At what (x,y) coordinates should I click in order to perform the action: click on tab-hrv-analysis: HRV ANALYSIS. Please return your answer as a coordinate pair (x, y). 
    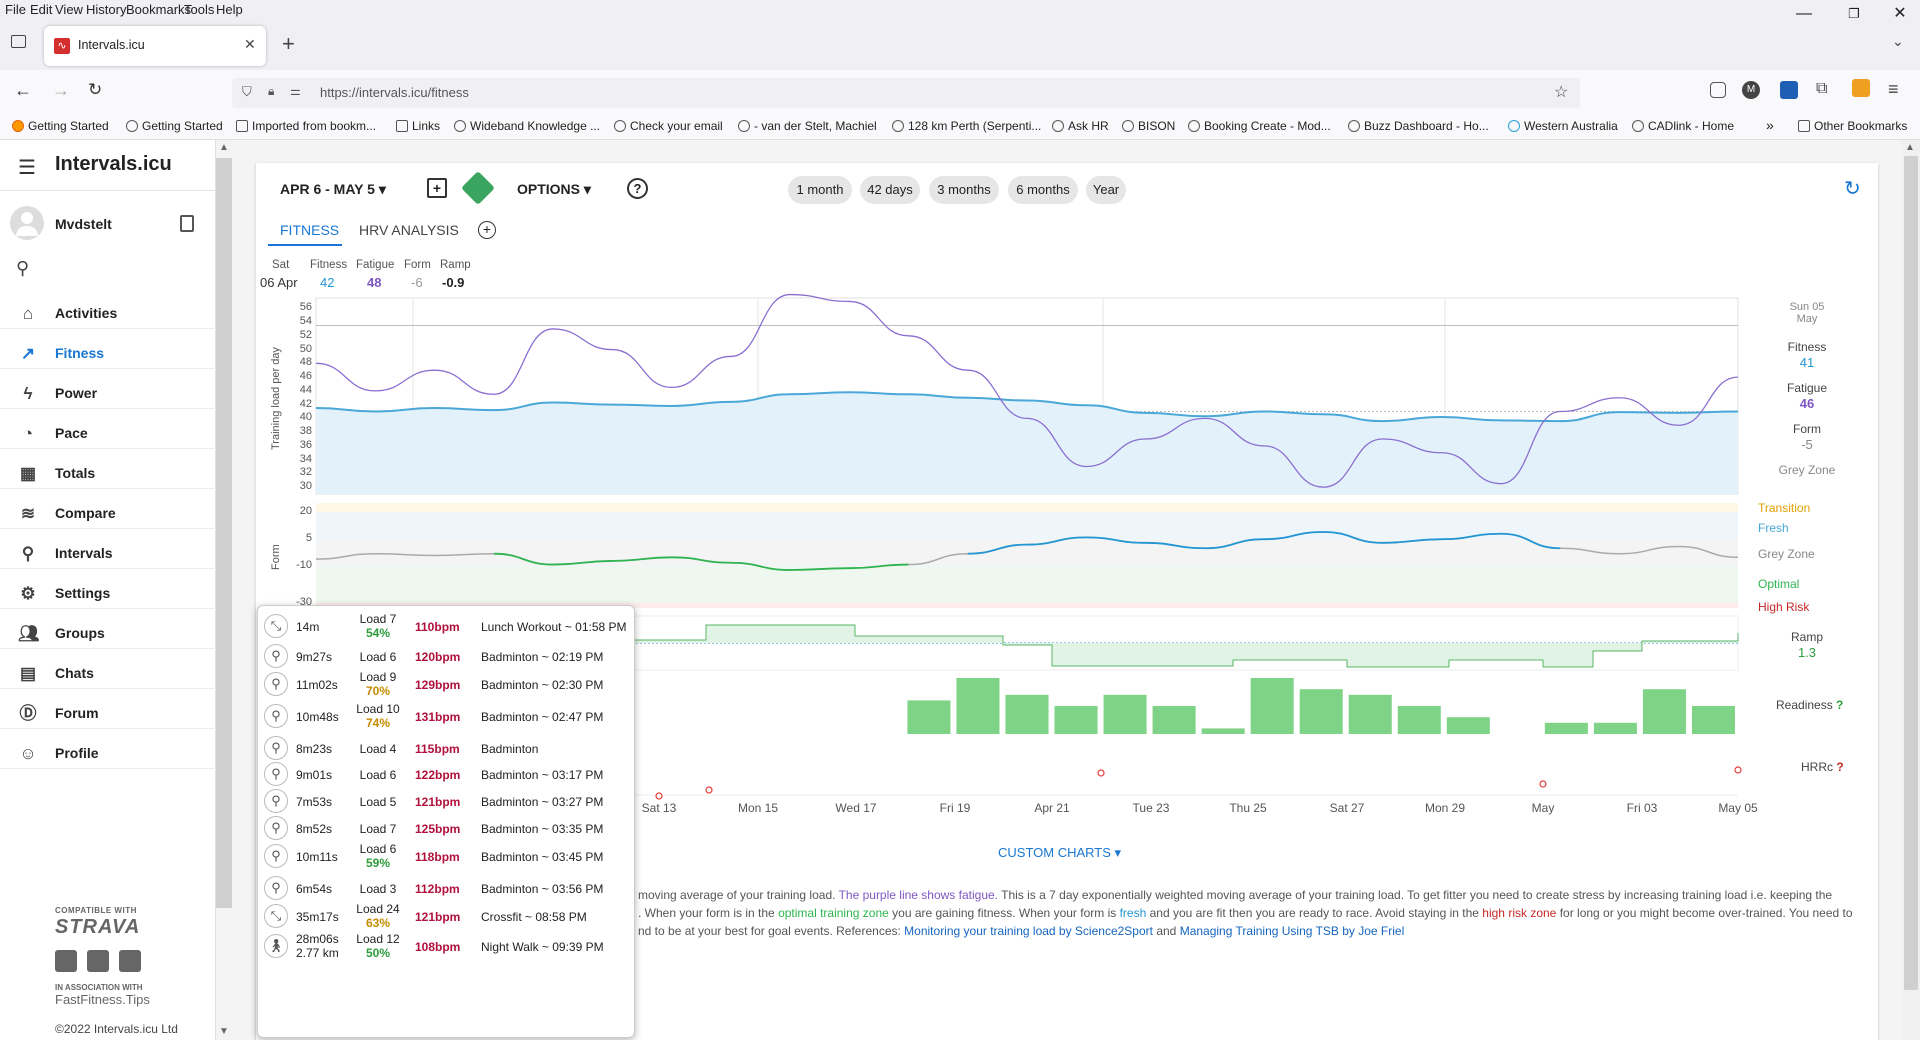
    Looking at the image, I should click on (409, 230).